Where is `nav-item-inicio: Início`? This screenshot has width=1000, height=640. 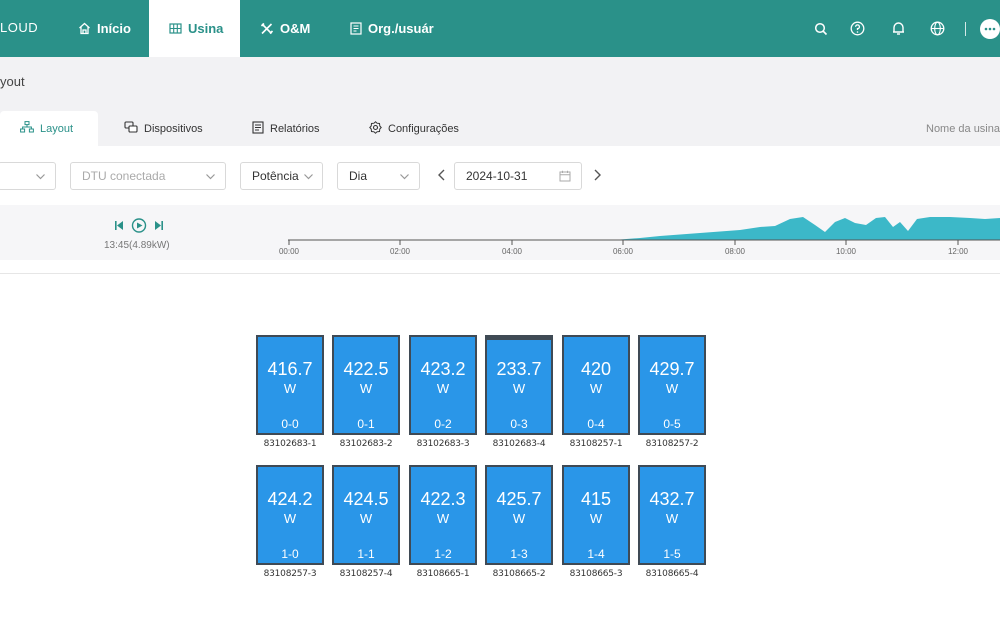 nav-item-inicio: Início is located at coordinates (104, 28).